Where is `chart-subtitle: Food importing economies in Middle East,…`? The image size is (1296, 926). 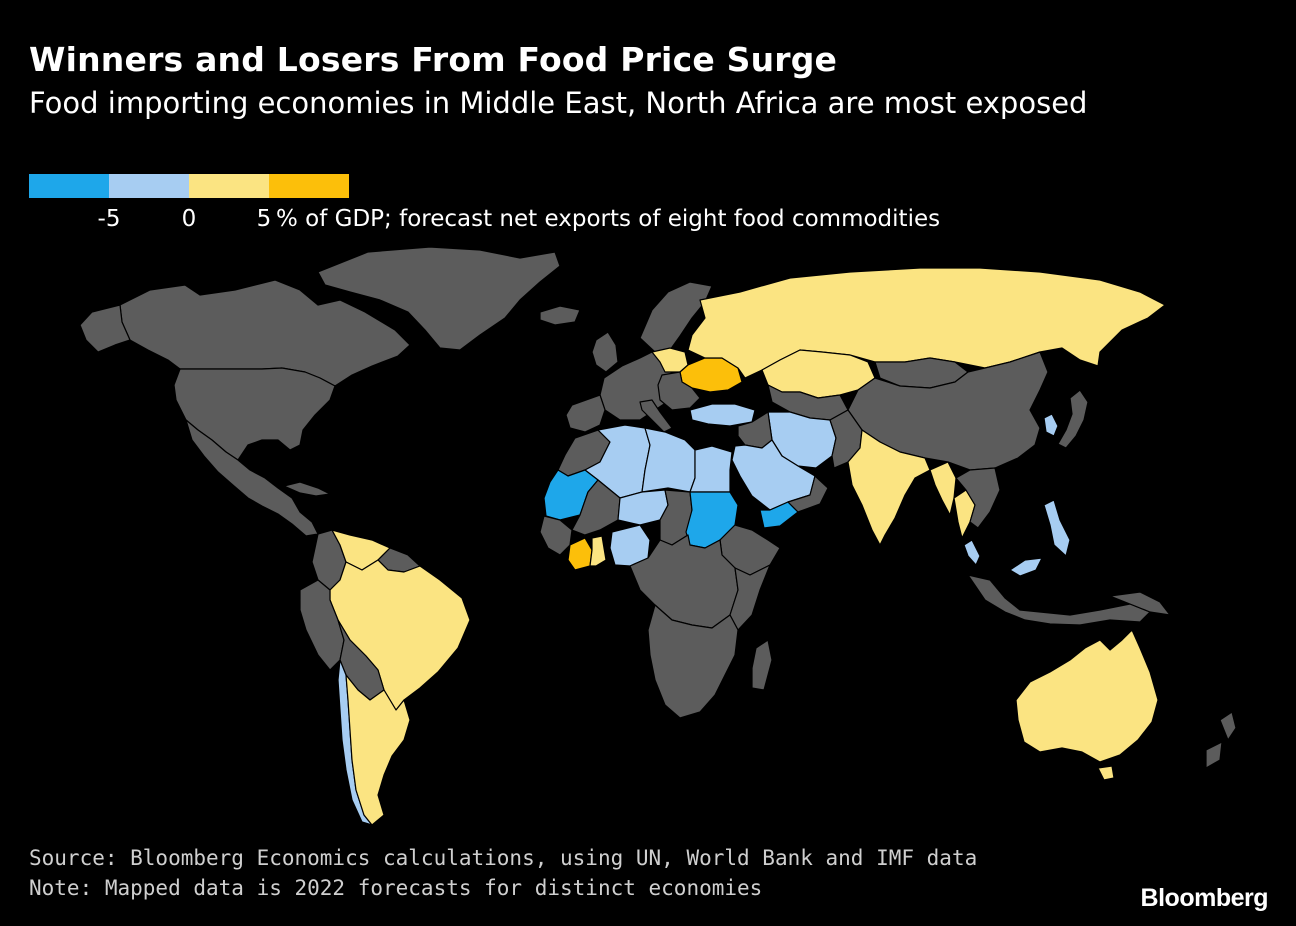
chart-subtitle: Food importing economies in Middle East,… is located at coordinates (558, 103).